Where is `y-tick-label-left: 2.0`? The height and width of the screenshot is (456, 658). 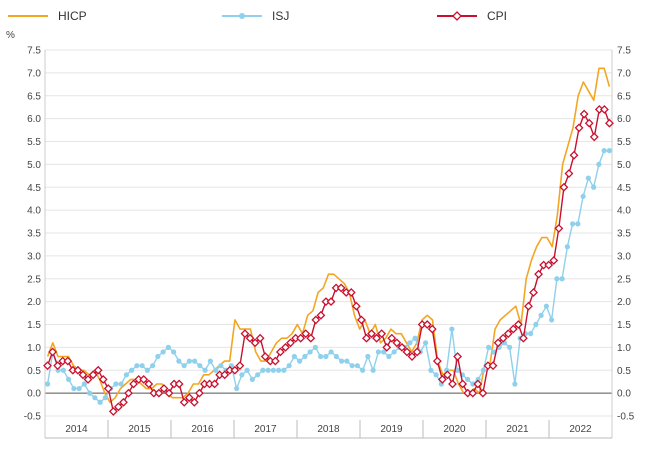 y-tick-label-left: 2.0 is located at coordinates (34, 302).